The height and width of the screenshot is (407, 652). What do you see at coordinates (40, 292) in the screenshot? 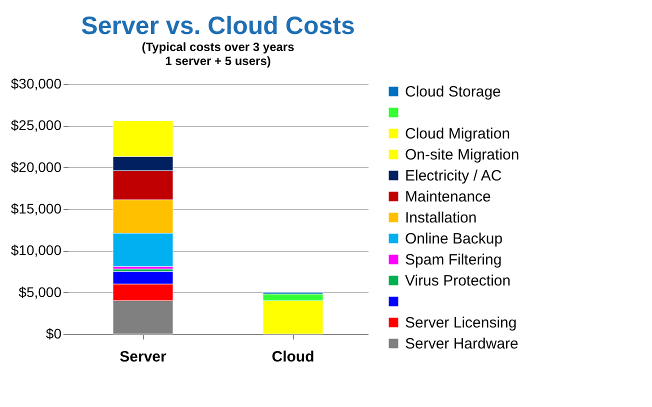
I see `y-tick-label: $5,000` at bounding box center [40, 292].